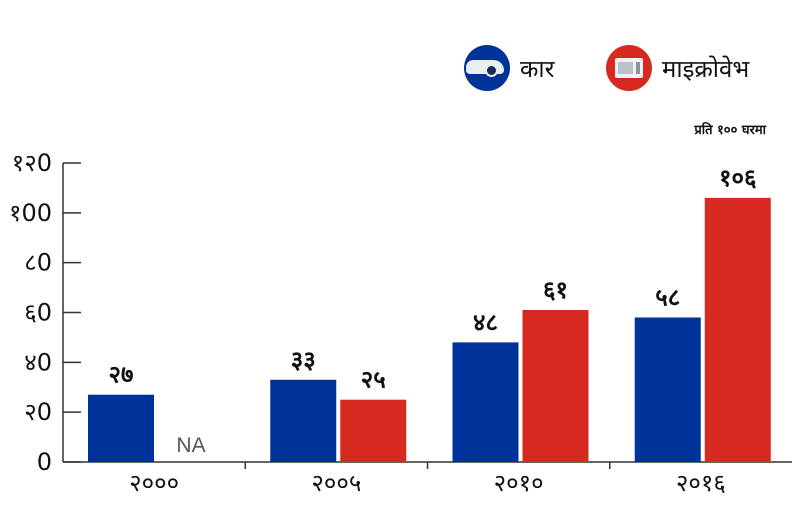  Describe the element at coordinates (487, 68) in the screenshot. I see `car-icon` at that location.